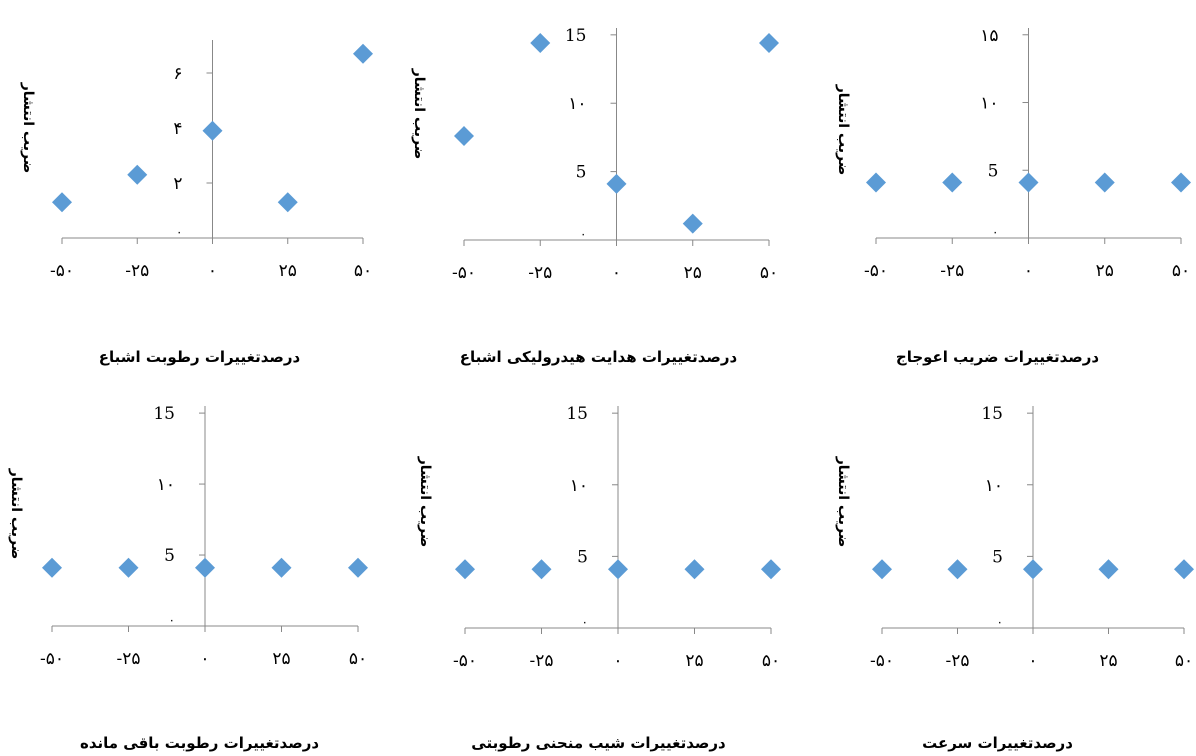 Image resolution: width=1196 pixels, height=756 pixels. What do you see at coordinates (199, 357) in the screenshot?
I see `x-axis-title: درصدتغییرات رطوبت اشباع` at bounding box center [199, 357].